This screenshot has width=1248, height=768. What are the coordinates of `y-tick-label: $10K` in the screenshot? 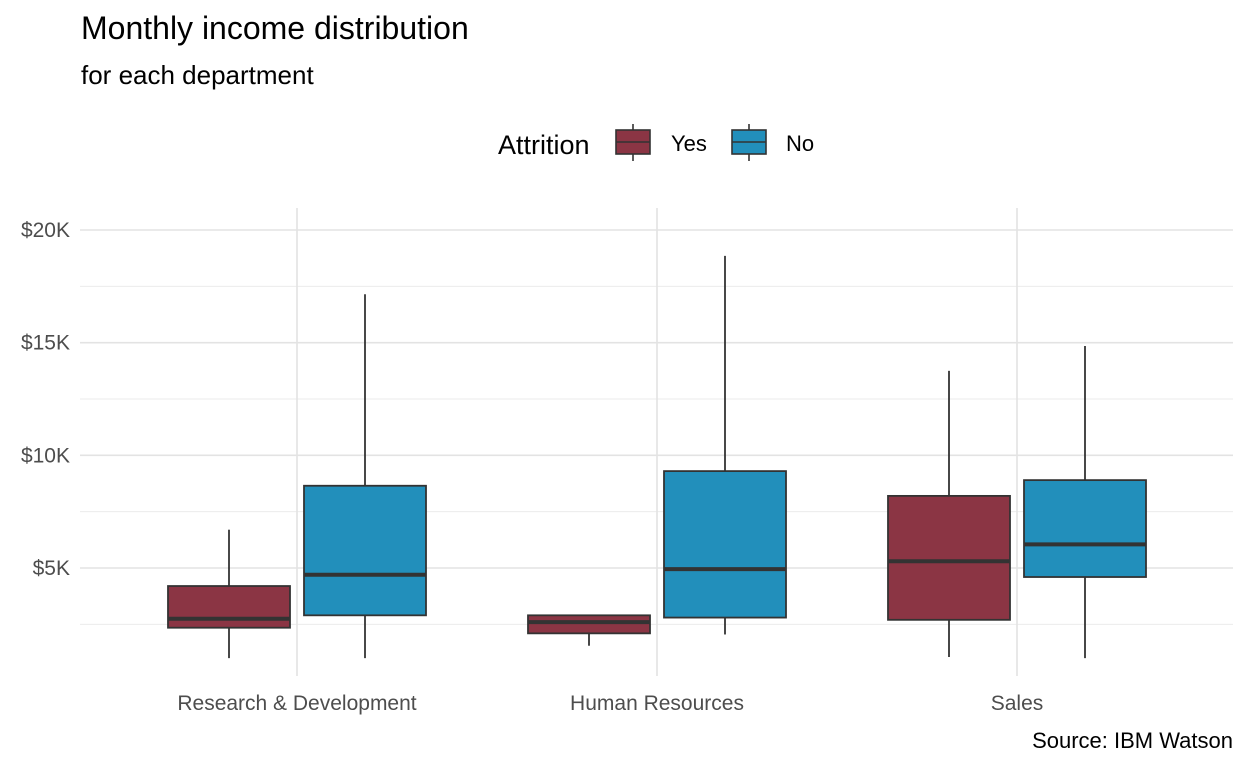 It's located at (45, 455).